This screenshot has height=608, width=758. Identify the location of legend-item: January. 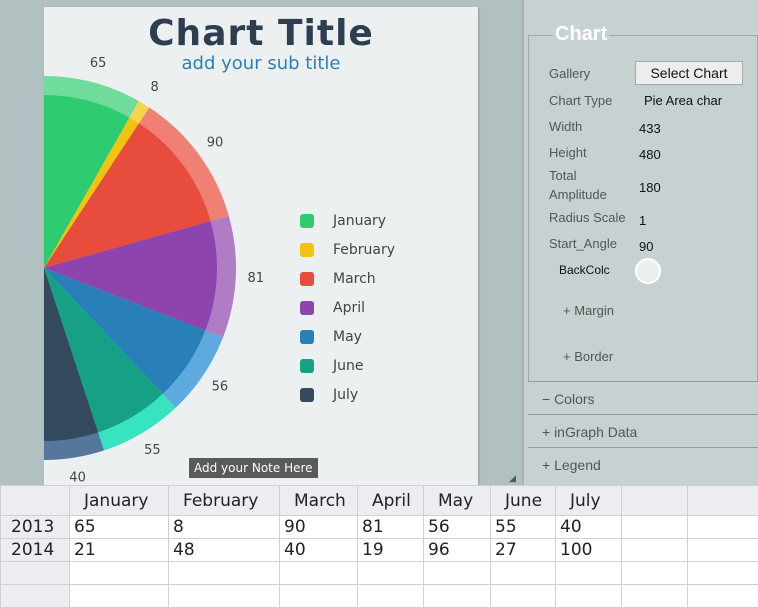
(347, 220).